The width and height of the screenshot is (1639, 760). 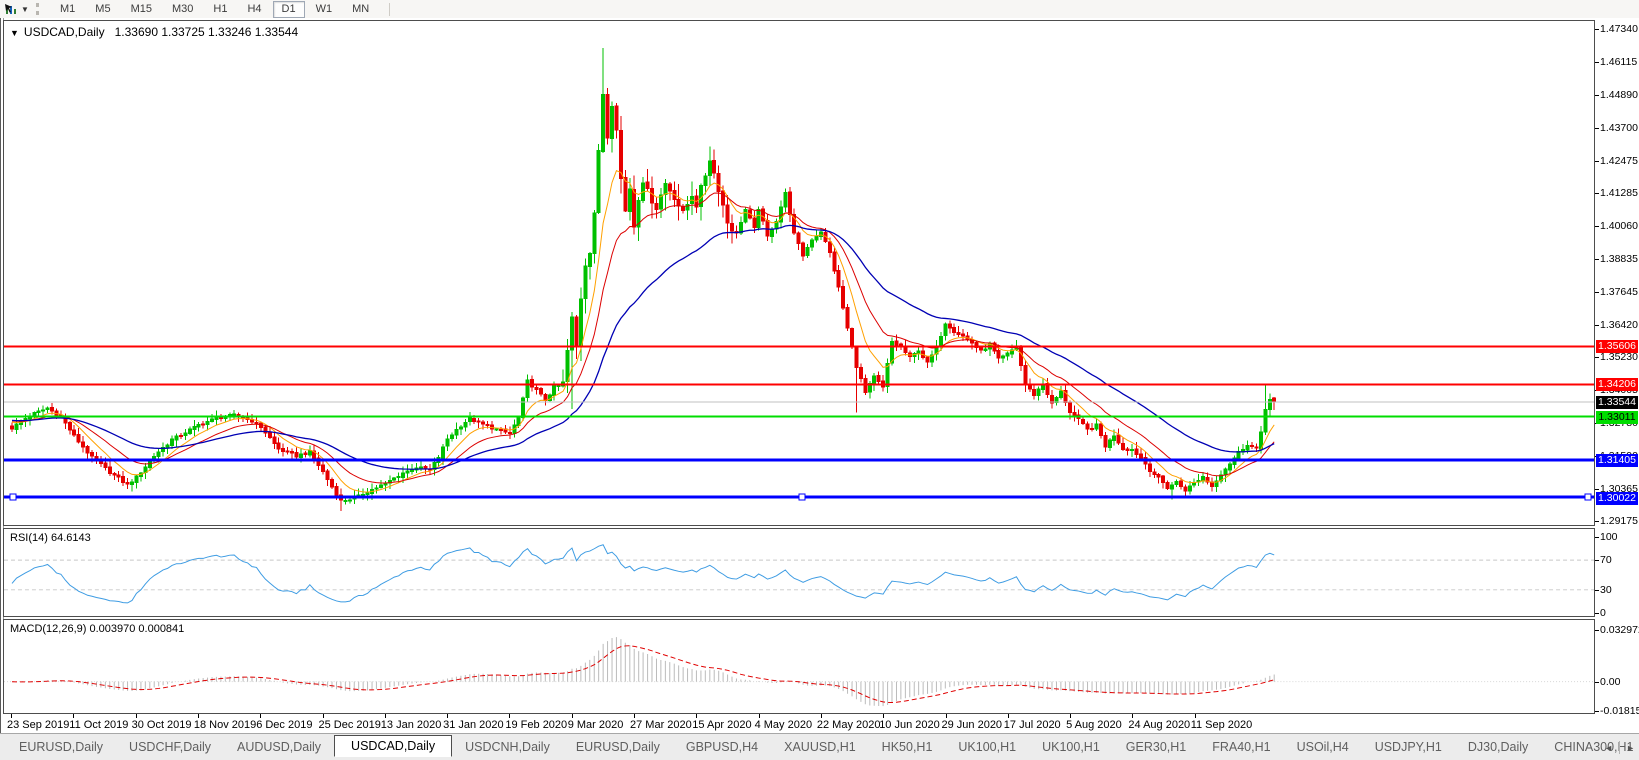 I want to click on timeframe-button-m15: M15, so click(x=141, y=8).